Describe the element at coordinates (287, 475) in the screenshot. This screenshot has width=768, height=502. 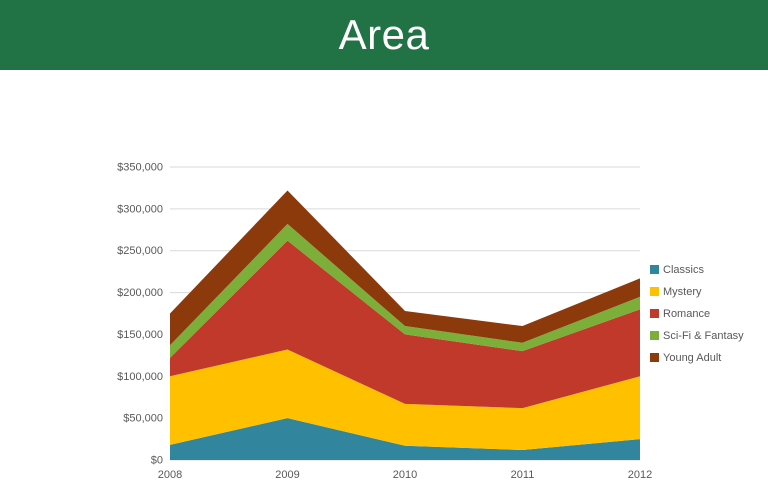
I see `x-tick-label: 2009` at that location.